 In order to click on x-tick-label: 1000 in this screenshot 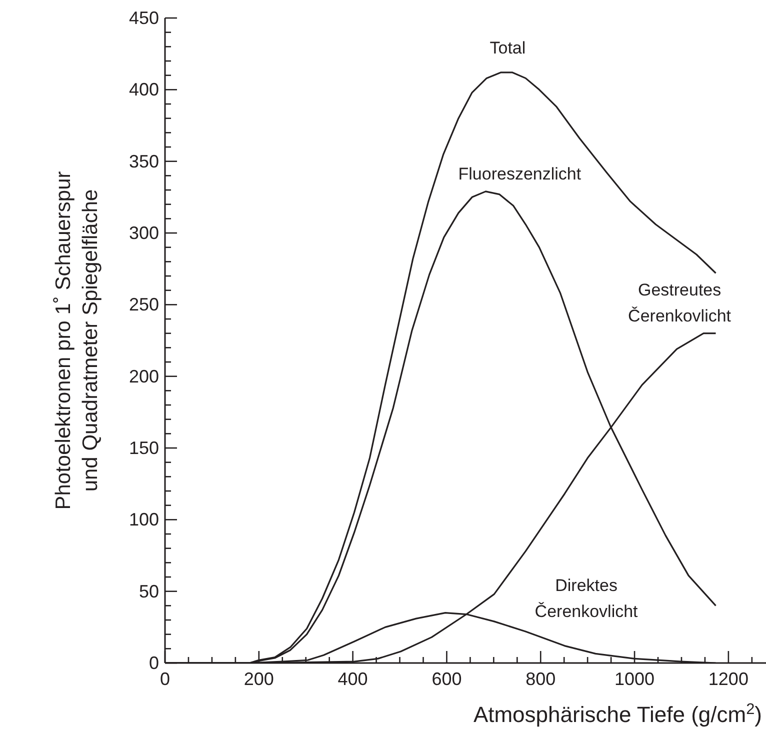, I will do `click(634, 679)`.